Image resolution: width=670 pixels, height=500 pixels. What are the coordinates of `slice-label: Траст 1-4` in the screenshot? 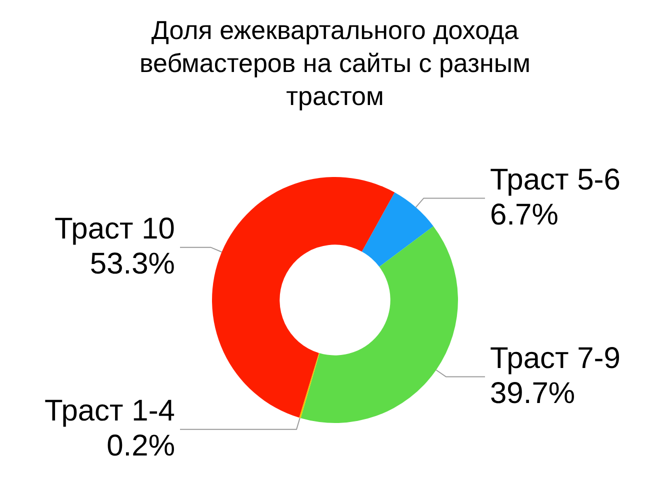 It's located at (109, 411).